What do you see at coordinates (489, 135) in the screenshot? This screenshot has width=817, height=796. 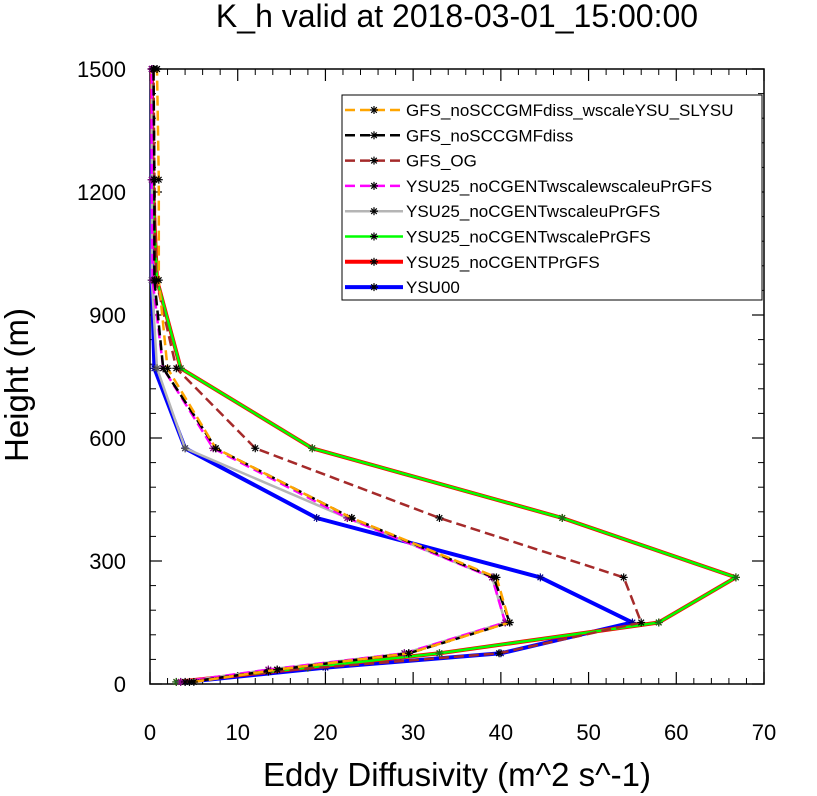 I see `legend-label: GFS_noSCCGMFdiss` at bounding box center [489, 135].